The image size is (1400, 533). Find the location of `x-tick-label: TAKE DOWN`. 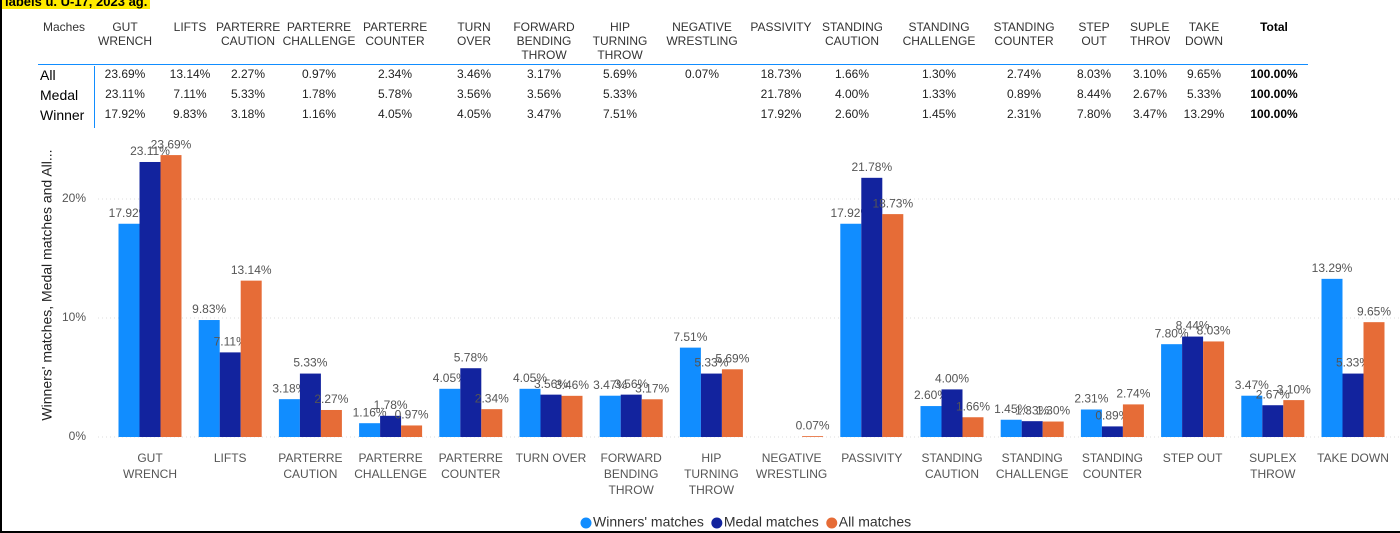

x-tick-label: TAKE DOWN is located at coordinates (1353, 458).